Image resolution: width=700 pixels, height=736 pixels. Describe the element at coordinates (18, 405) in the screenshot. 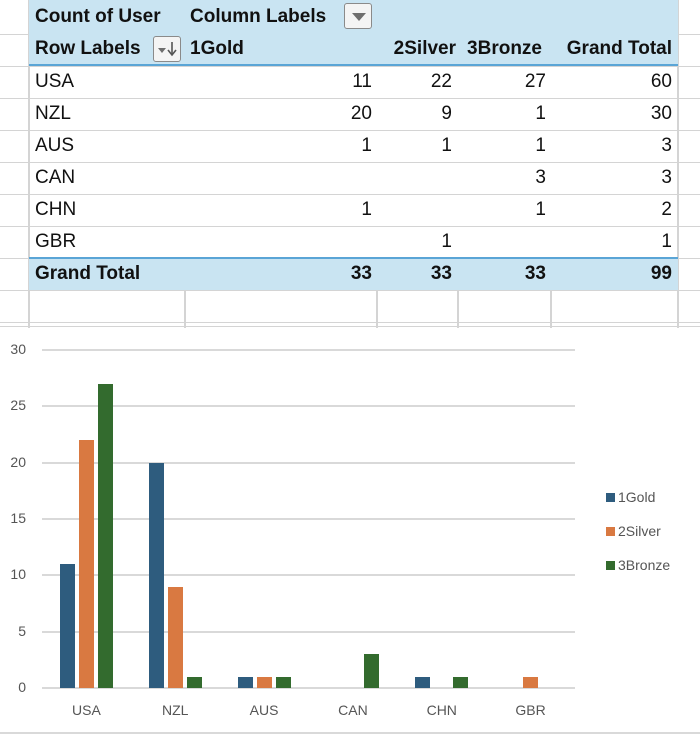

I see `y-axis-tick-label: 25` at that location.